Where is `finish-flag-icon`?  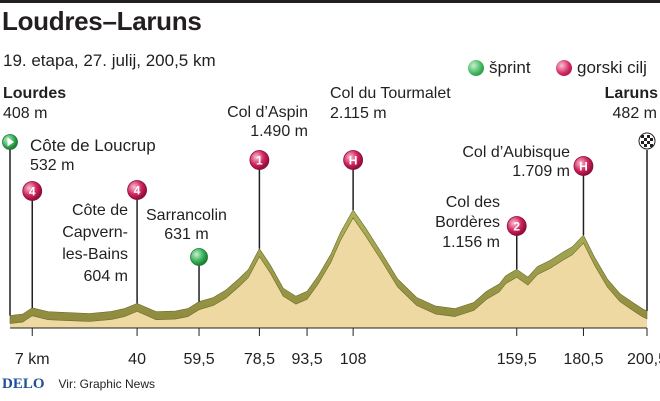 finish-flag-icon is located at coordinates (647, 141).